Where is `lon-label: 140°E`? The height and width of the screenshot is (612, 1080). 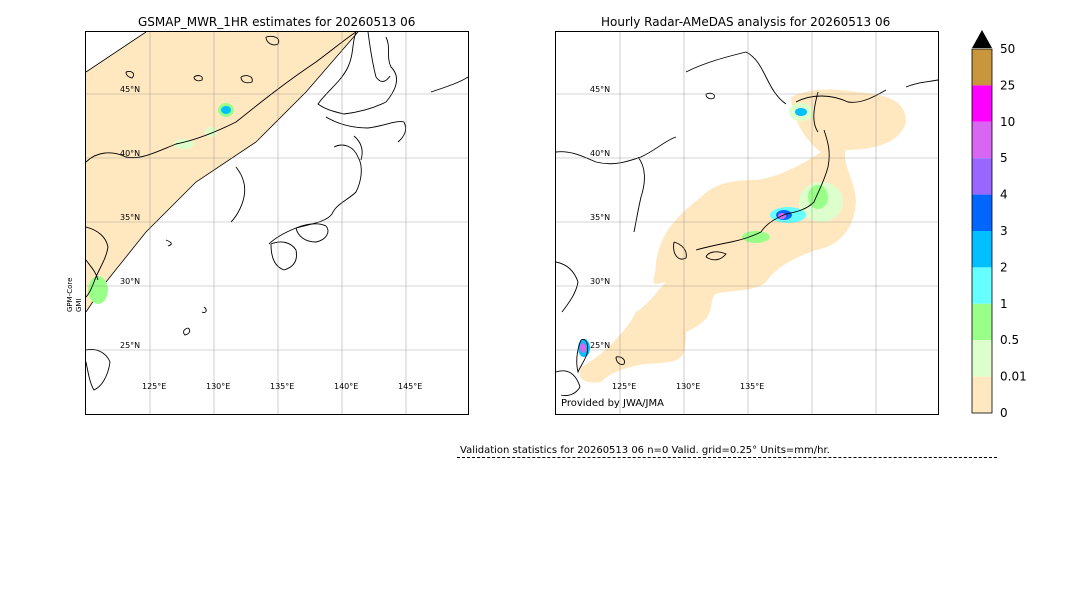
lon-label: 140°E is located at coordinates (346, 386).